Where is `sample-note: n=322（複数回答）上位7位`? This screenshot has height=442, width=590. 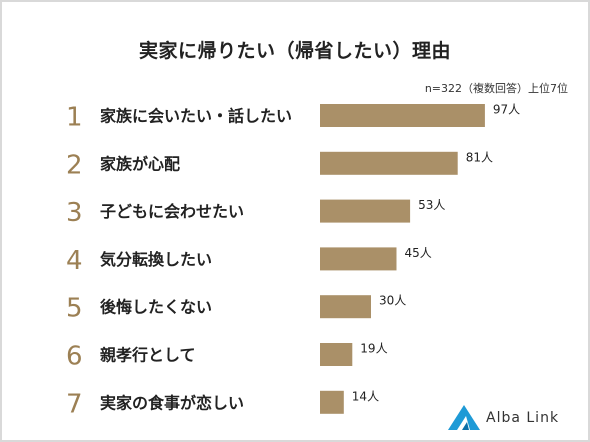 sample-note: n=322（複数回答）上位7位 is located at coordinates (496, 88).